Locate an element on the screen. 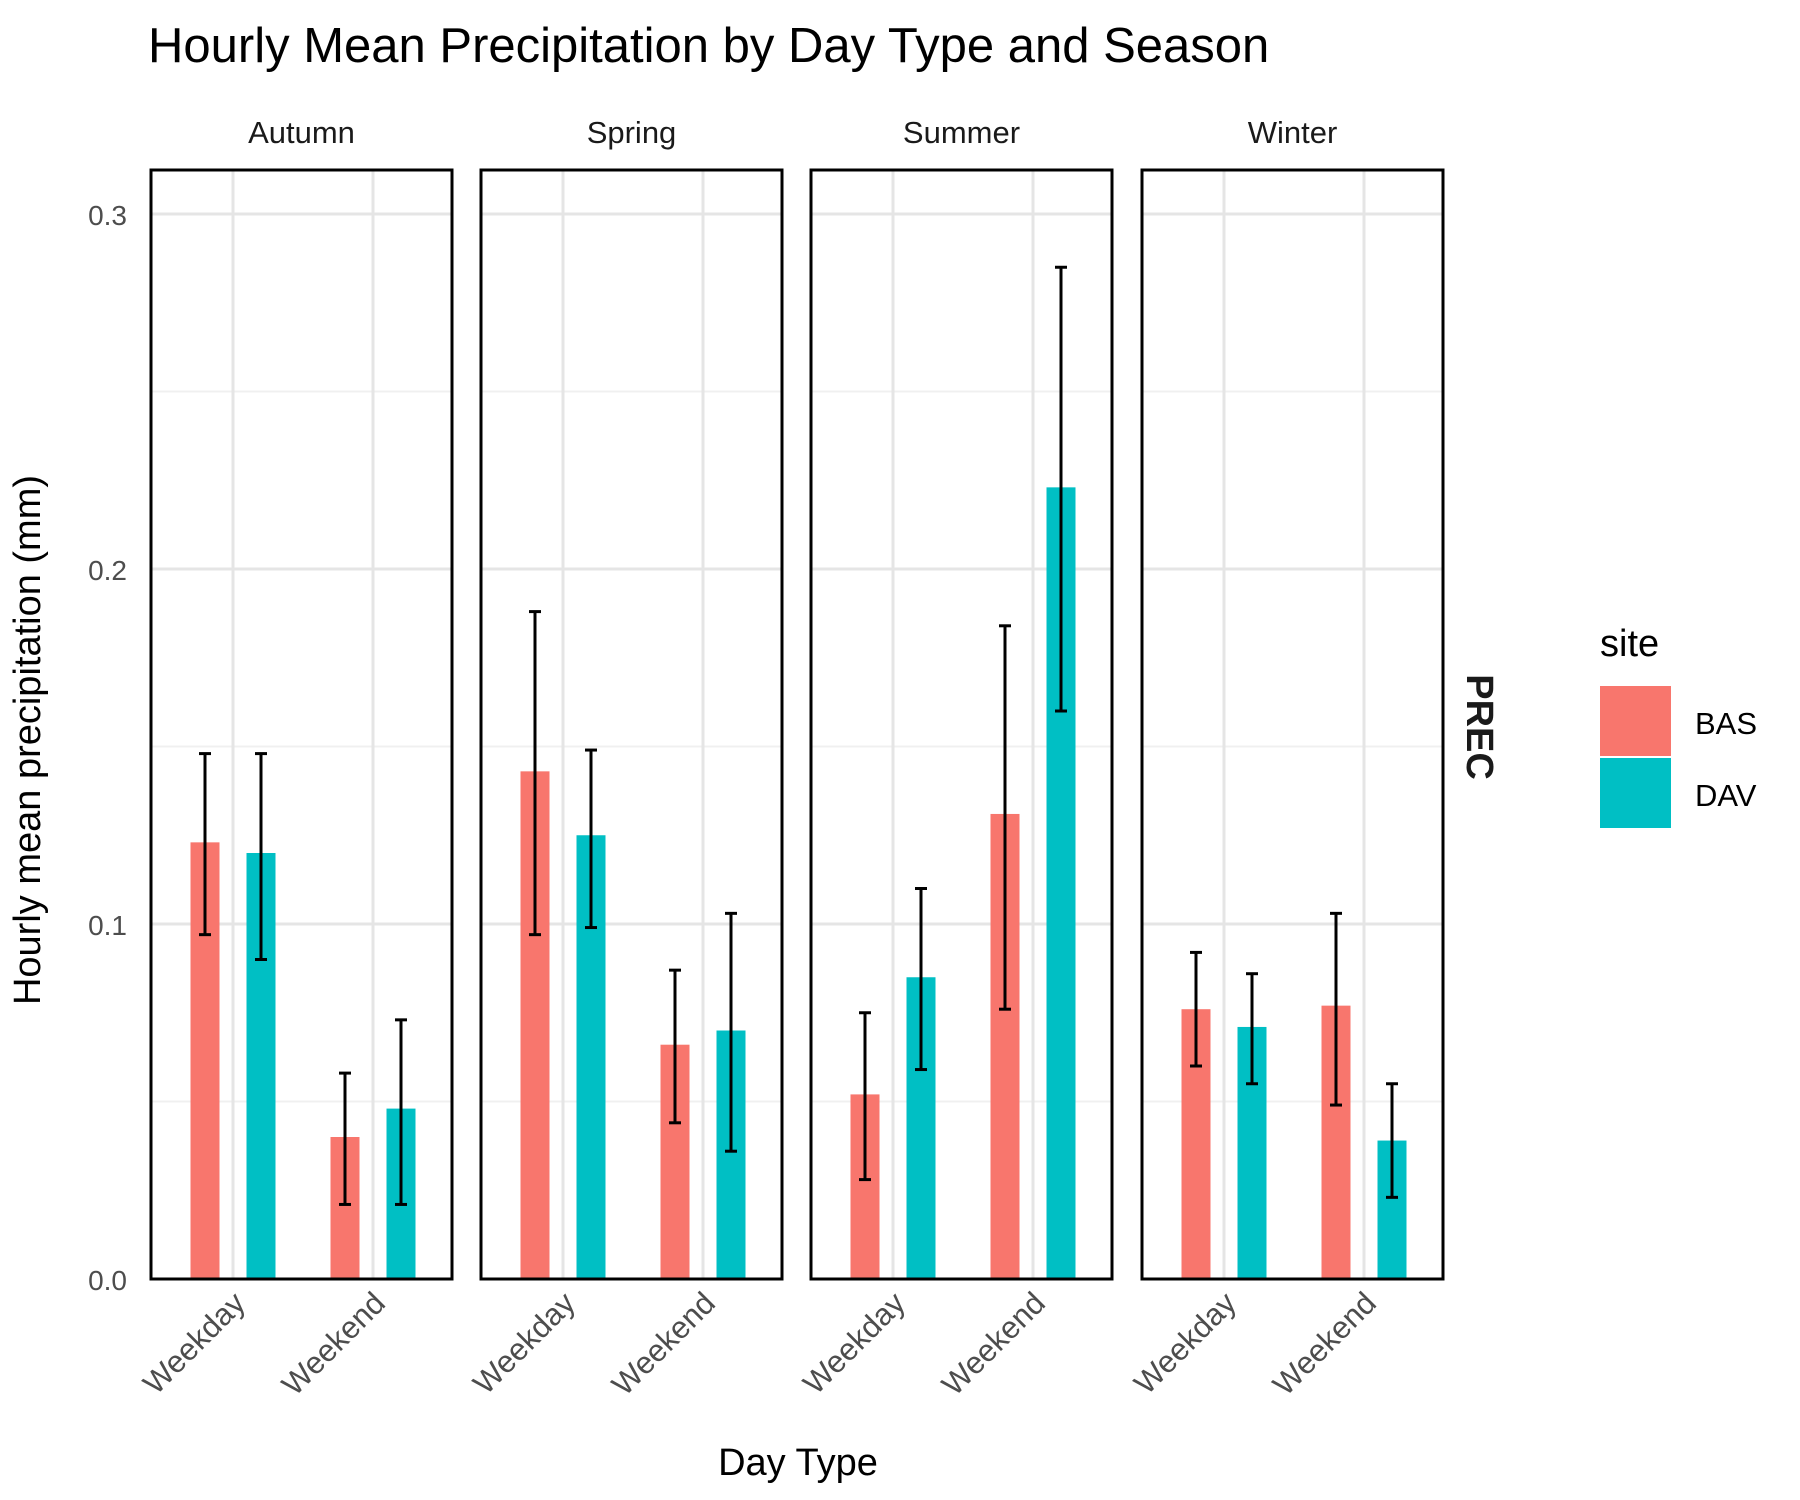 The height and width of the screenshot is (1500, 1800). y-tick-label: 0.2 is located at coordinates (107, 570).